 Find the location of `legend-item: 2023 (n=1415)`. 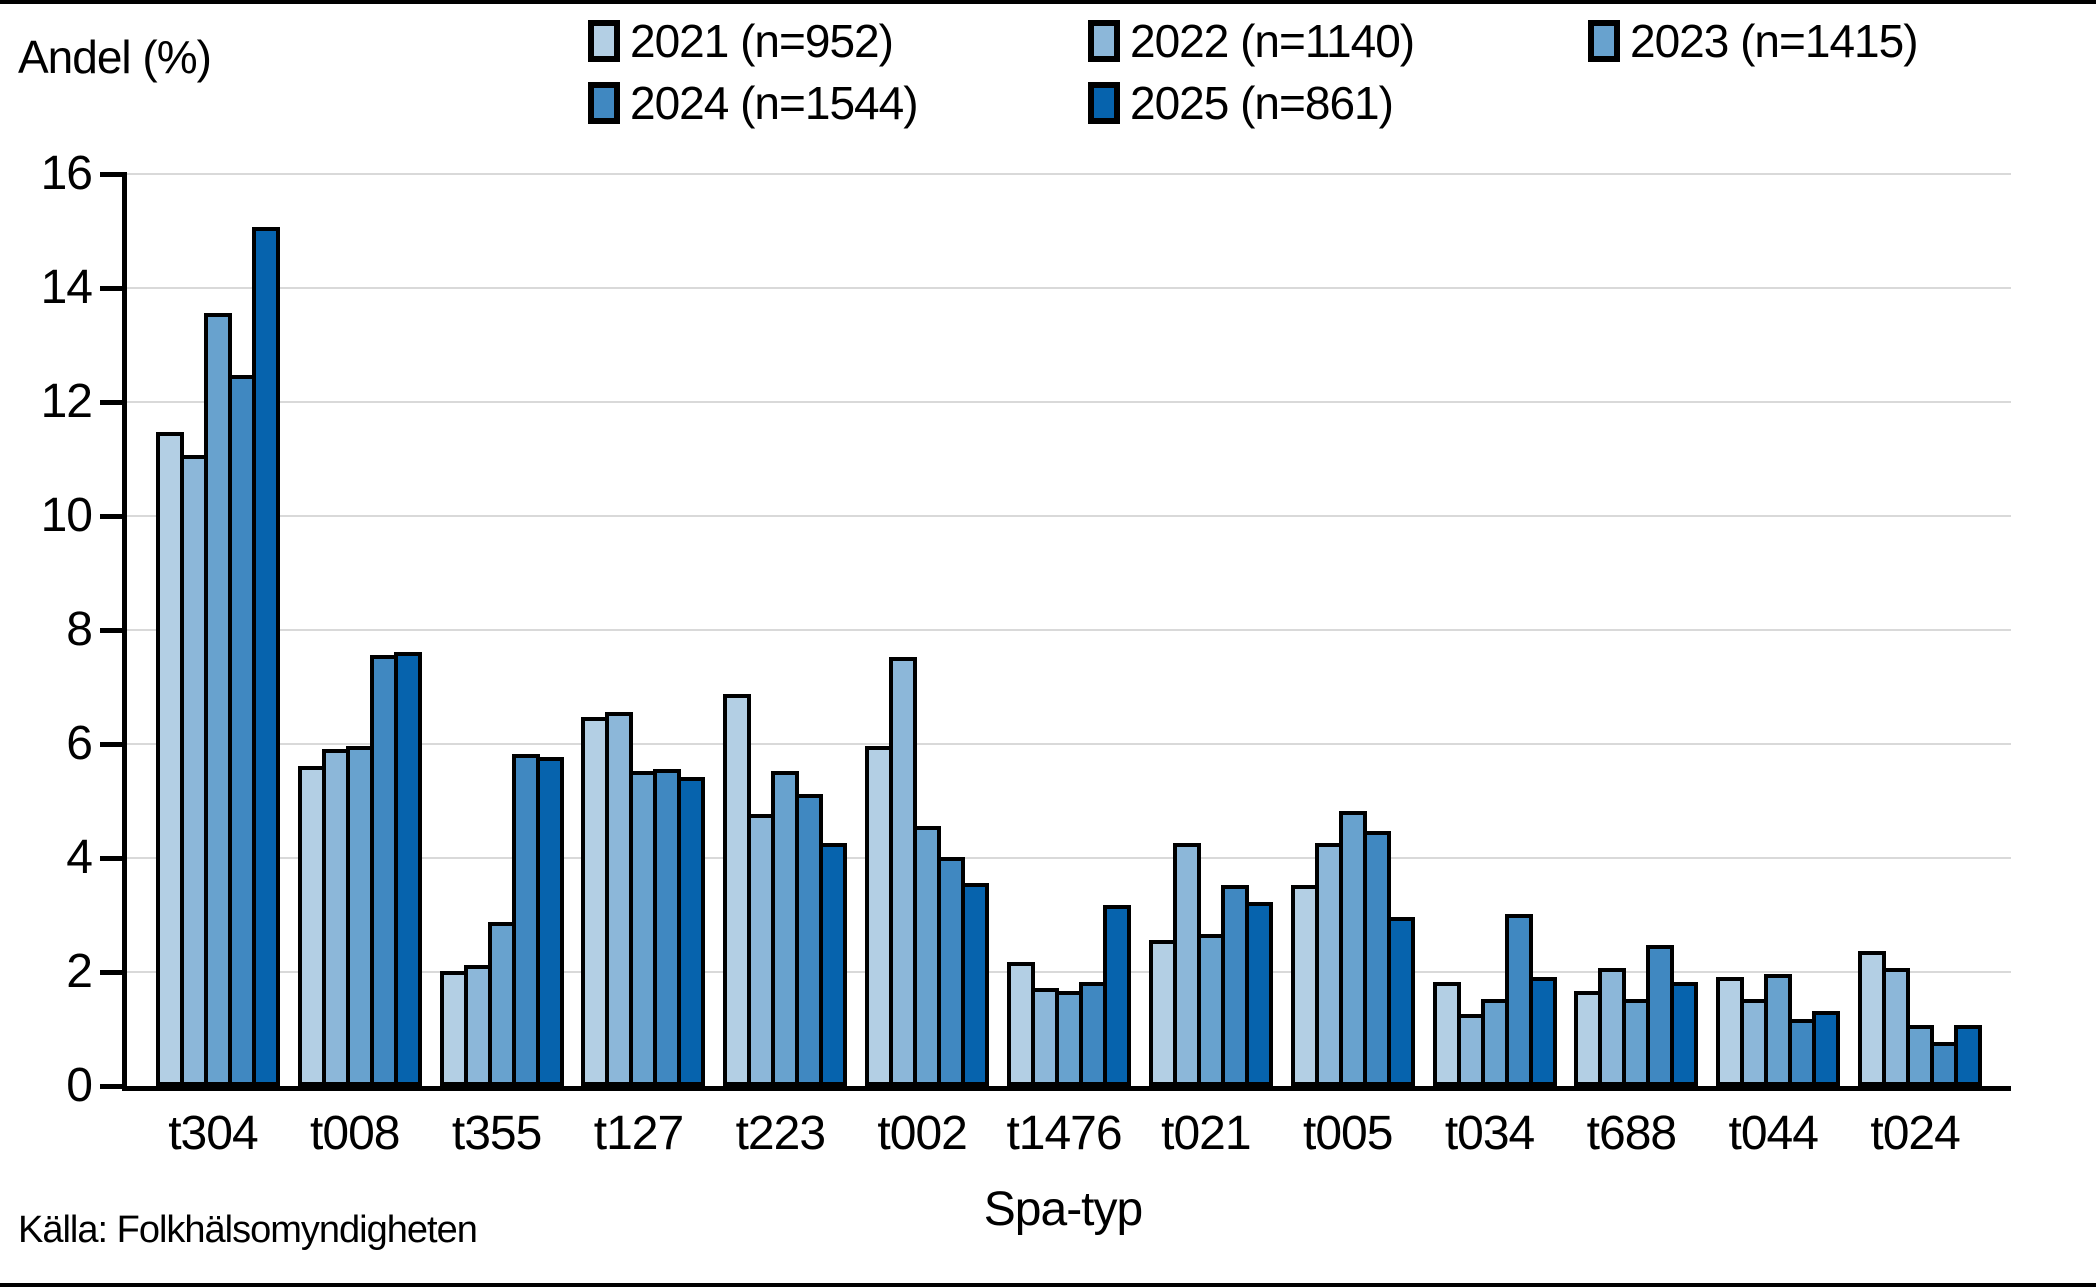

legend-item: 2023 (n=1415) is located at coordinates (1753, 41).